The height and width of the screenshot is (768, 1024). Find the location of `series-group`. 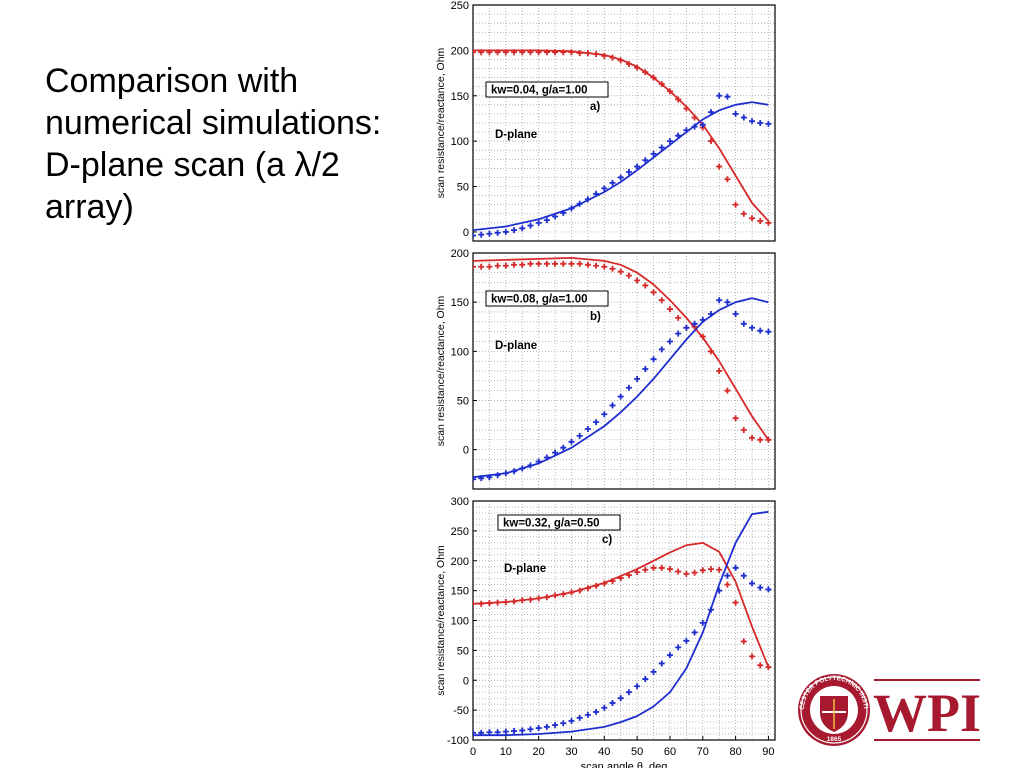

series-group is located at coordinates (622, 623).